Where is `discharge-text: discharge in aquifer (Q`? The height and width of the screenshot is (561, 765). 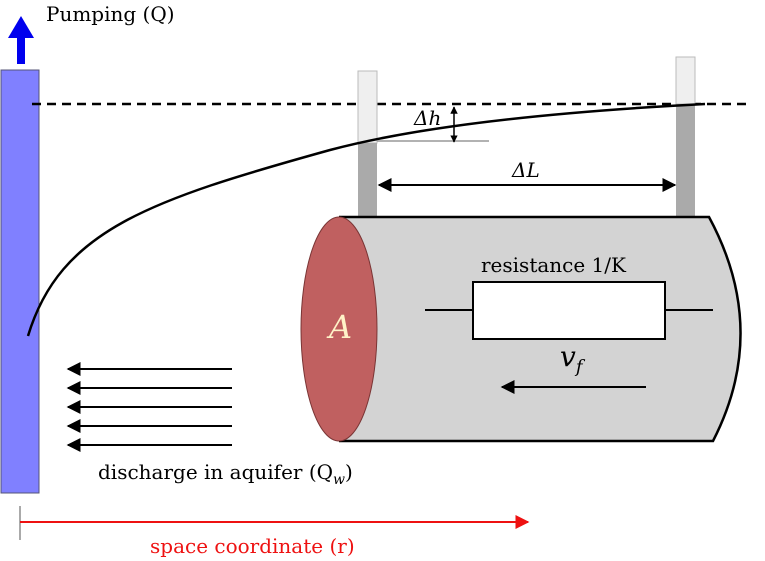 discharge-text: discharge in aquifer (Q is located at coordinates (216, 472).